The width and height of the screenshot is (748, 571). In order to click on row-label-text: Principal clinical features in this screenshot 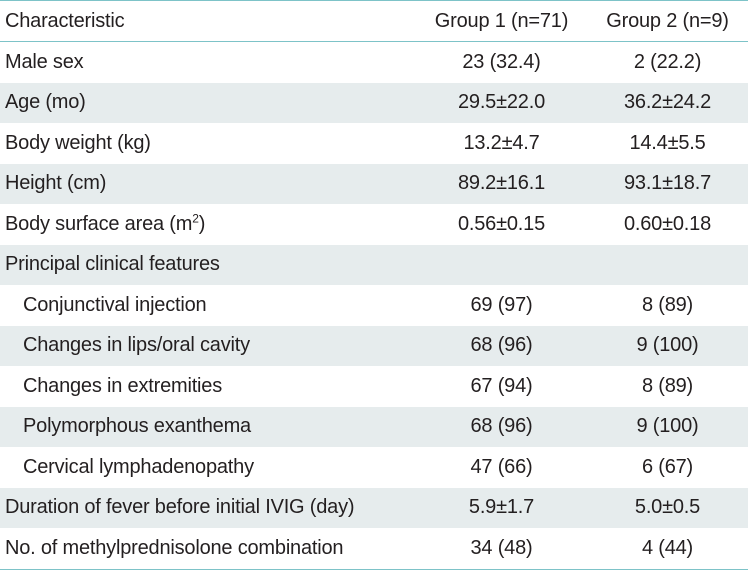, I will do `click(112, 264)`.